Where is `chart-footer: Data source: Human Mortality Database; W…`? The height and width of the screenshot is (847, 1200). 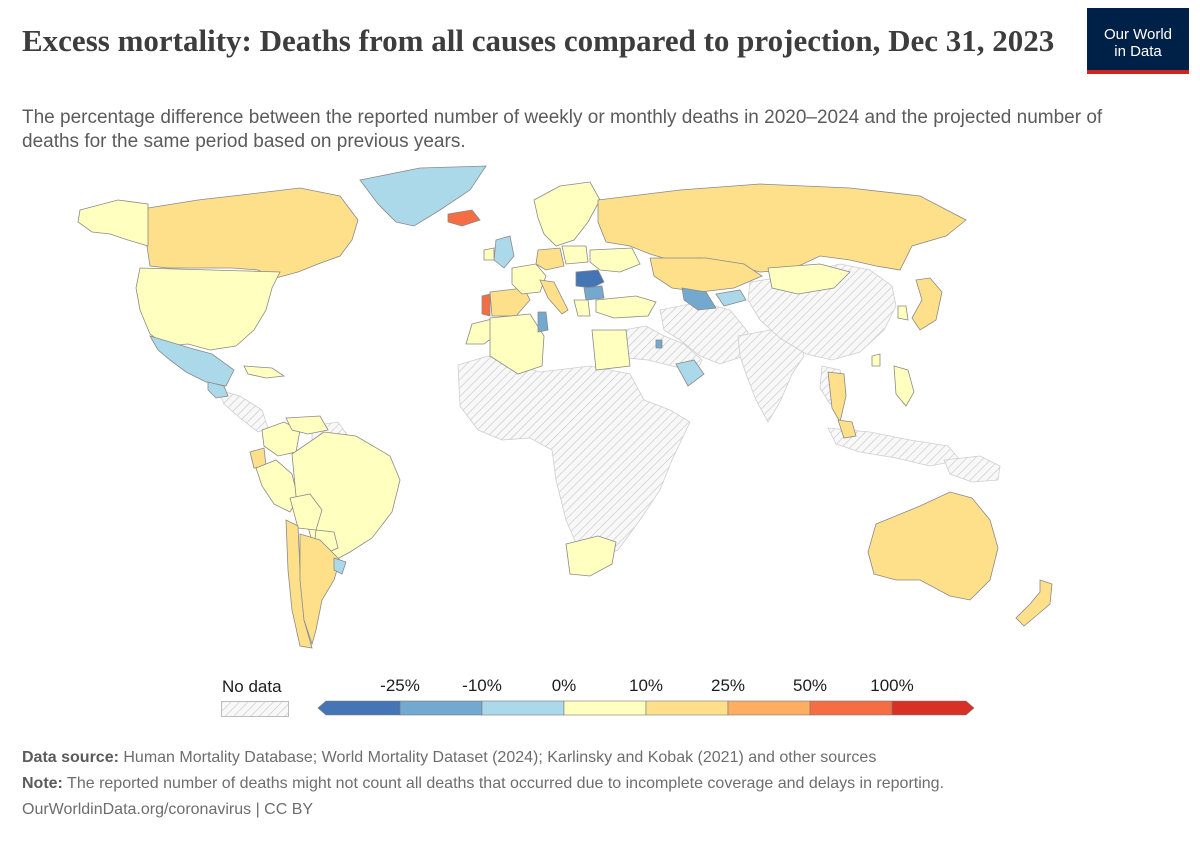
chart-footer: Data source: Human Mortality Database; W… is located at coordinates (602, 784).